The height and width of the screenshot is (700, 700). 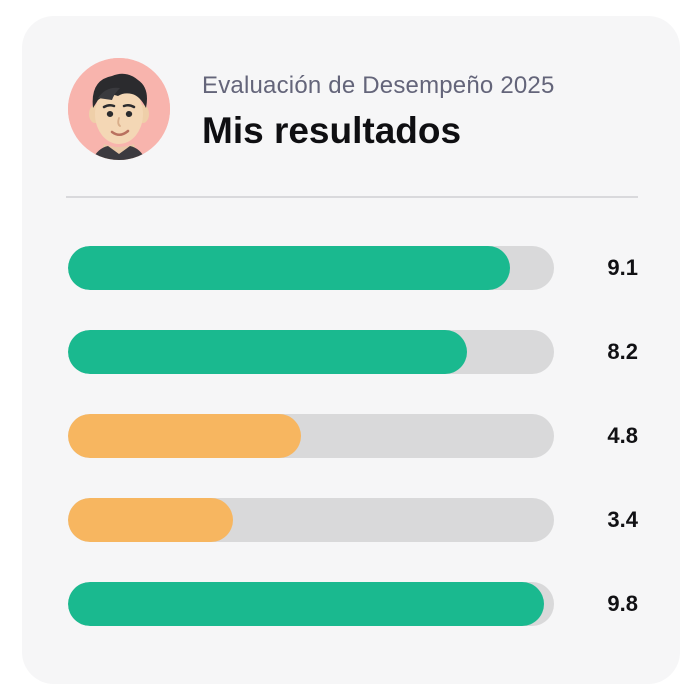 I want to click on header-divider, so click(x=352, y=197).